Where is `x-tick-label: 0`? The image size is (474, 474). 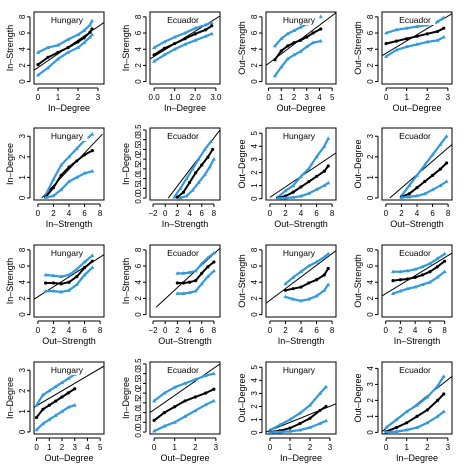
x-tick-label: 0 is located at coordinates (165, 330).